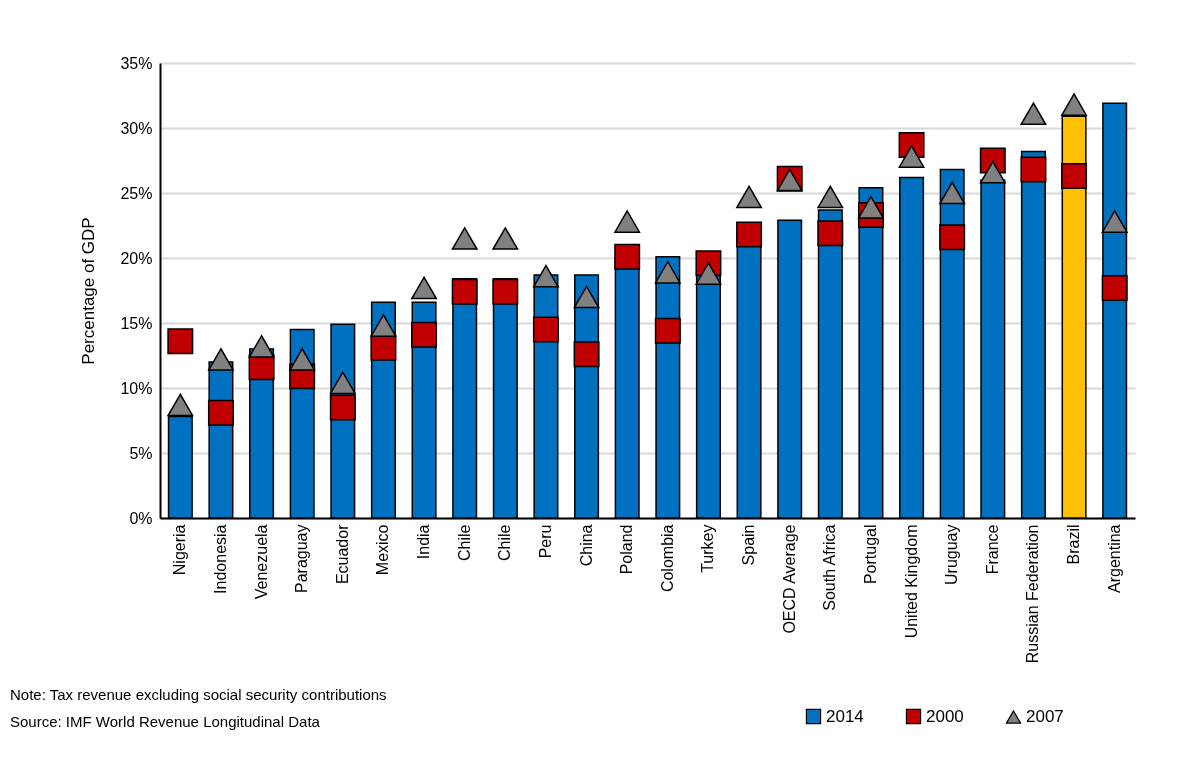 Image resolution: width=1178 pixels, height=757 pixels. I want to click on y-tick-label: 20%, so click(136, 258).